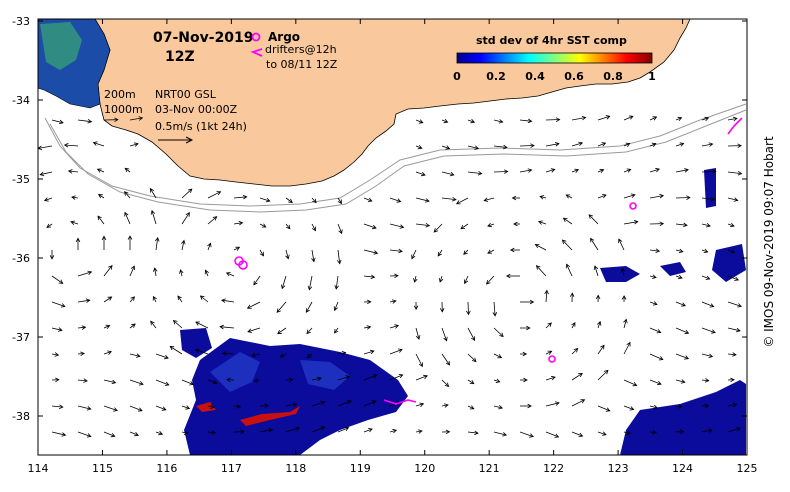  I want to click on y-tick-label: -38, so click(21, 416).